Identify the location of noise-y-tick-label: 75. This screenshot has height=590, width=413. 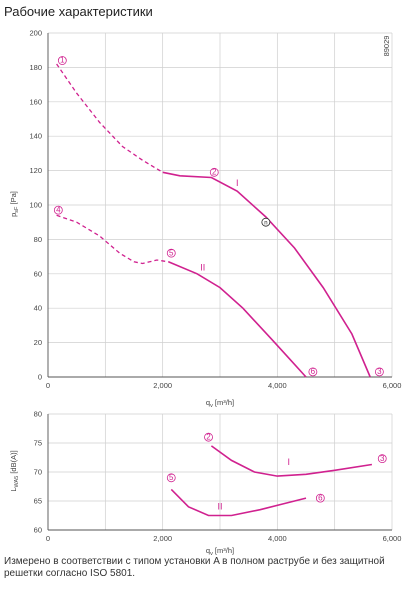
(38, 443).